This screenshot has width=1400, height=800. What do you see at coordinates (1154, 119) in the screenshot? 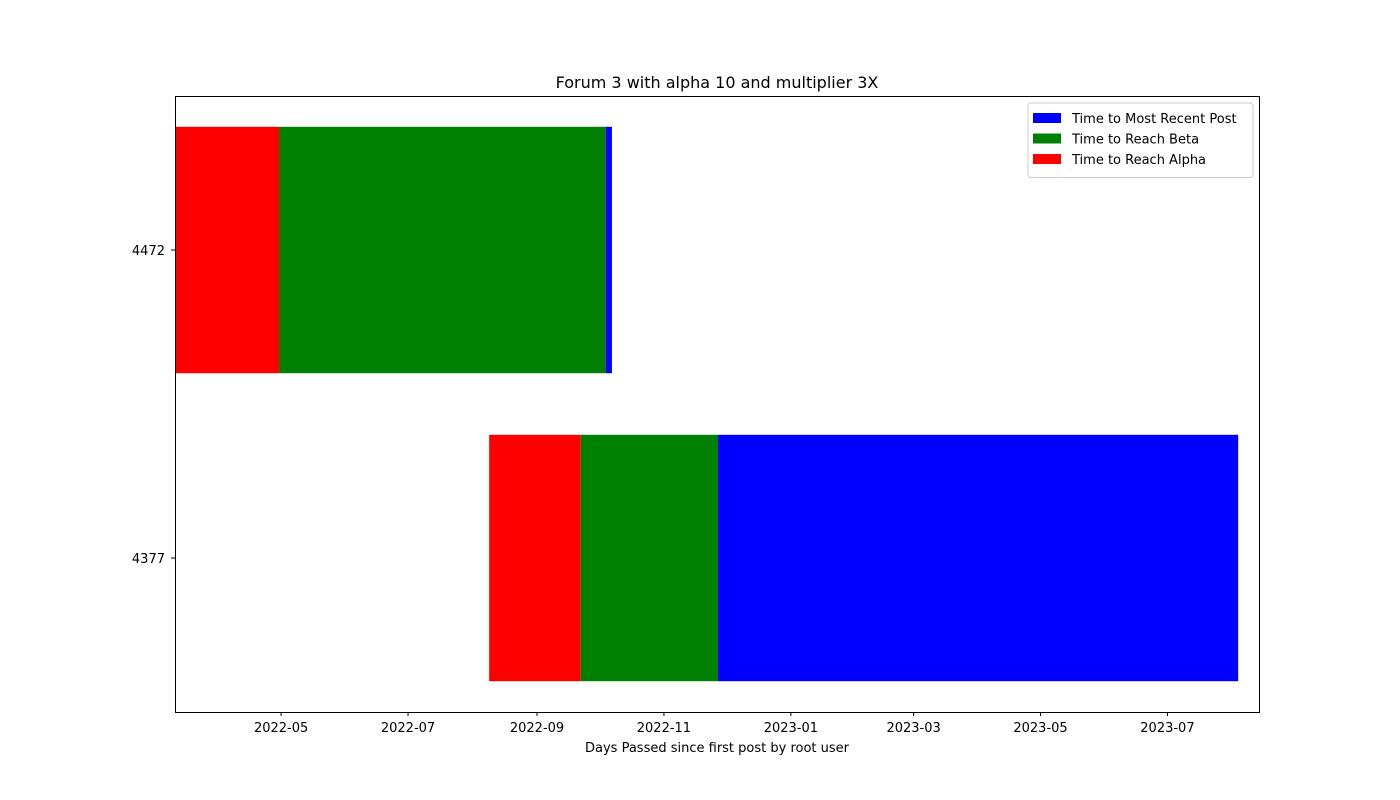
I see `legend-label: Time to Most Recent Post` at bounding box center [1154, 119].